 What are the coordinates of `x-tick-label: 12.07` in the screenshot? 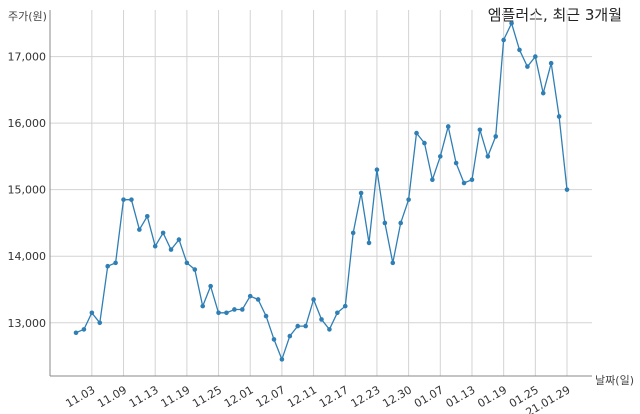 It's located at (271, 396).